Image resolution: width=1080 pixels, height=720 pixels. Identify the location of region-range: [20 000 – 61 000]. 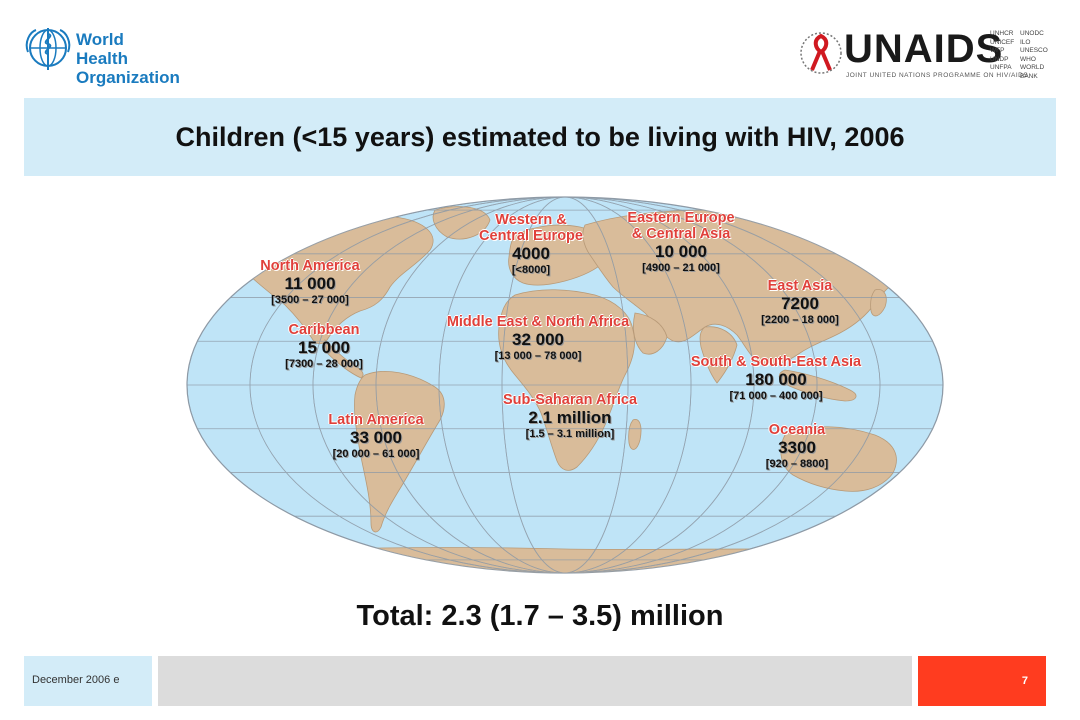
(376, 454).